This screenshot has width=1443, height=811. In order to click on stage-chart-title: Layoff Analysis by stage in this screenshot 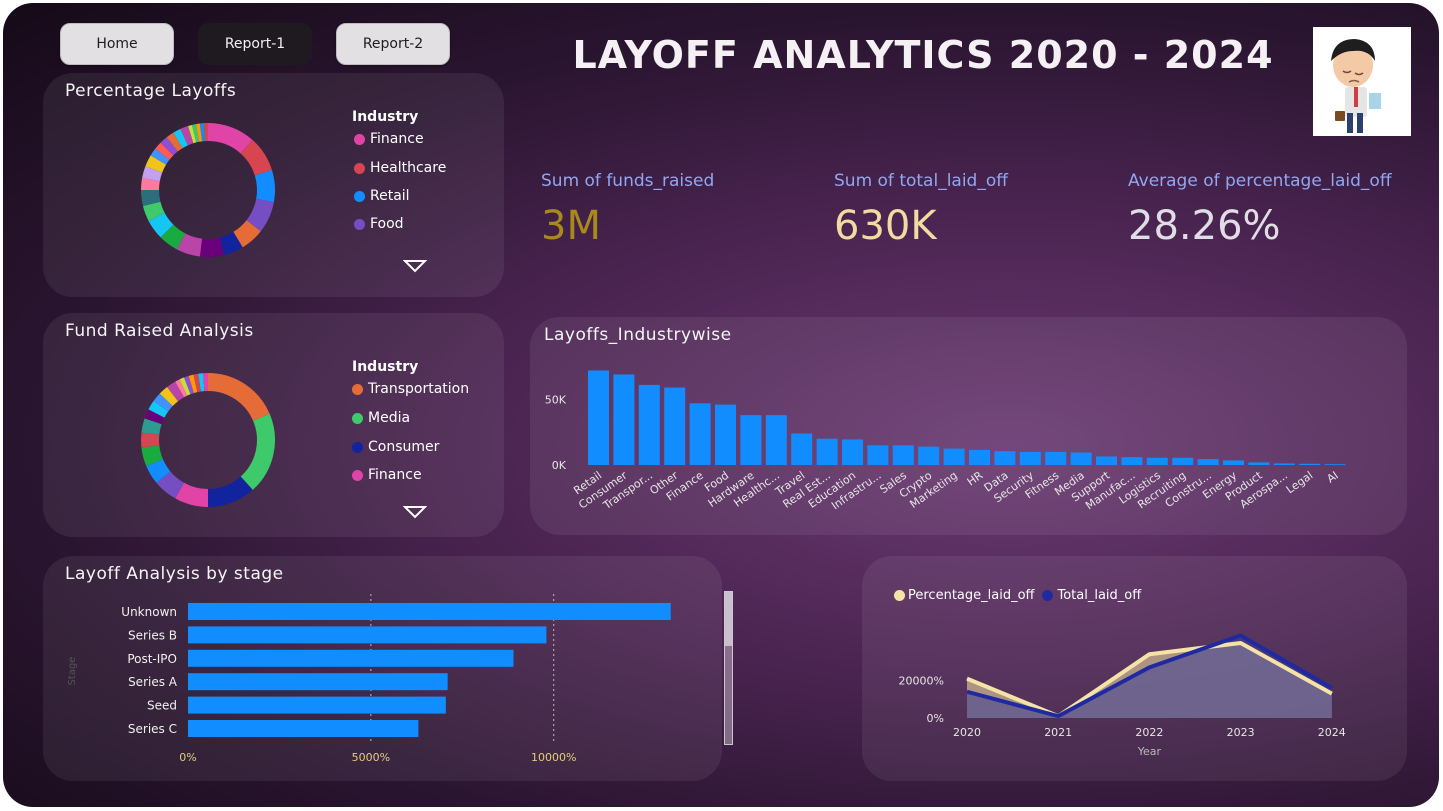, I will do `click(174, 574)`.